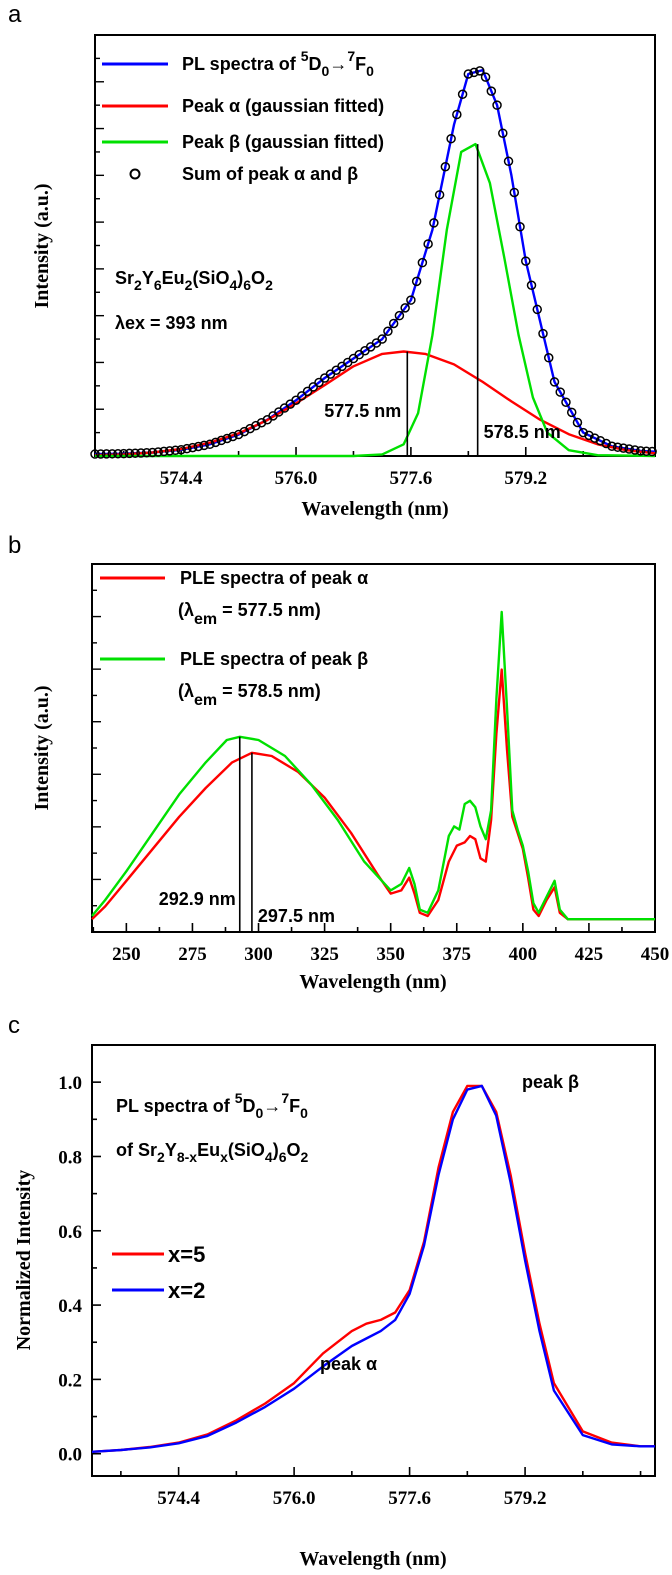 The width and height of the screenshot is (672, 1575). What do you see at coordinates (372, 1559) in the screenshot?
I see `x-axis-title-c: Wavelength (nm)` at bounding box center [372, 1559].